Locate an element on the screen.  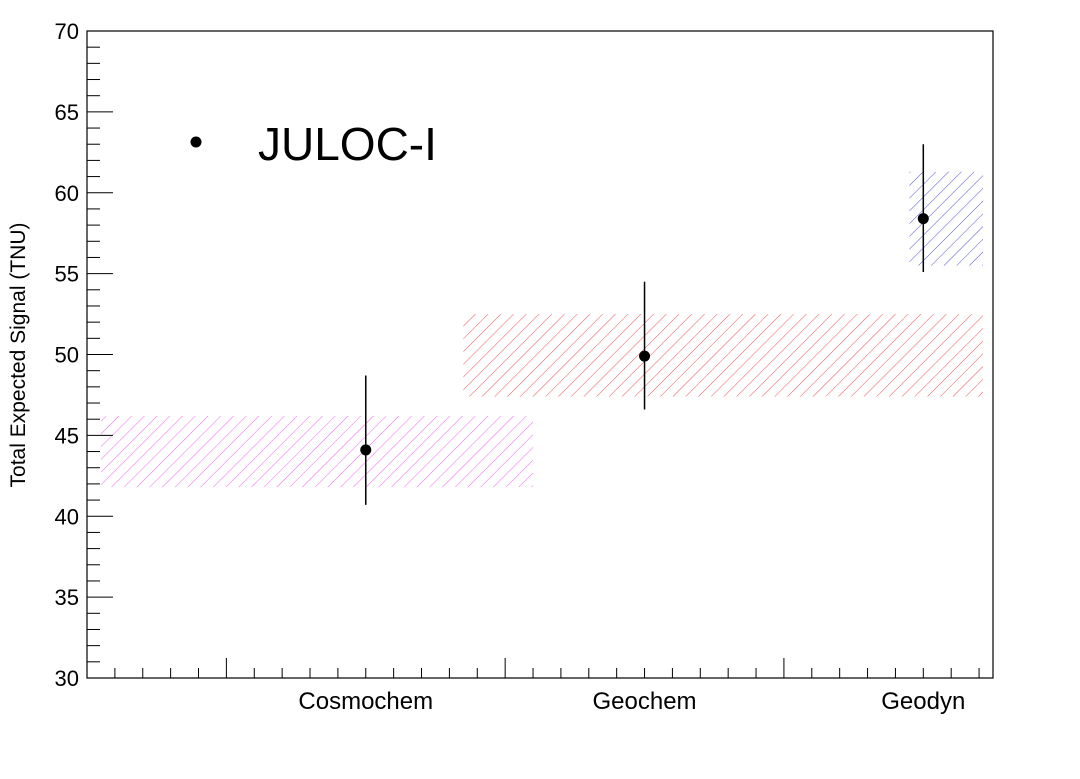
y-tick-label: 40 is located at coordinates (67, 516).